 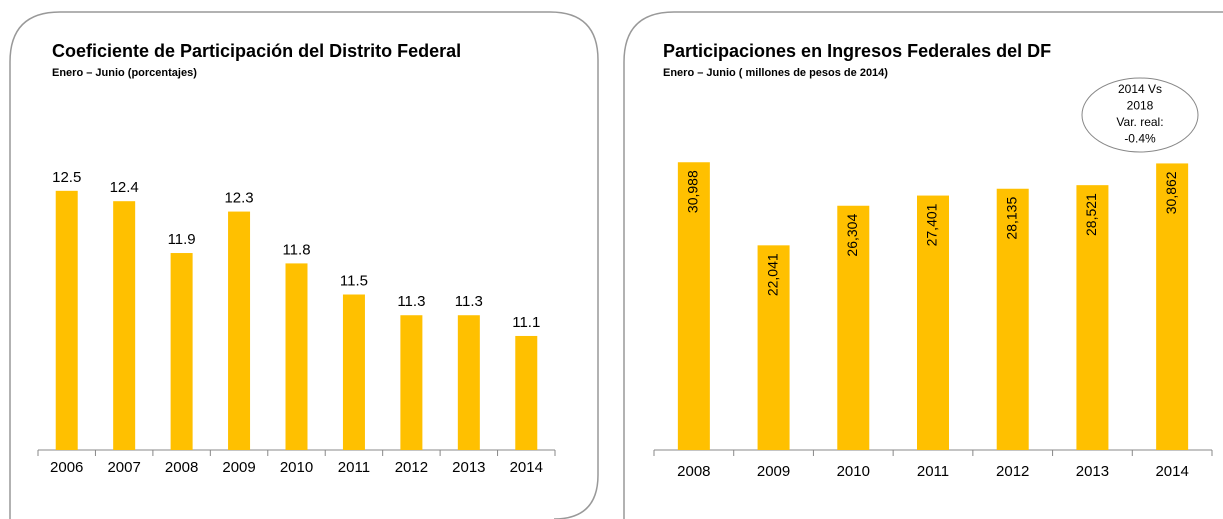 I want to click on data-label: 30,862, so click(x=1171, y=192).